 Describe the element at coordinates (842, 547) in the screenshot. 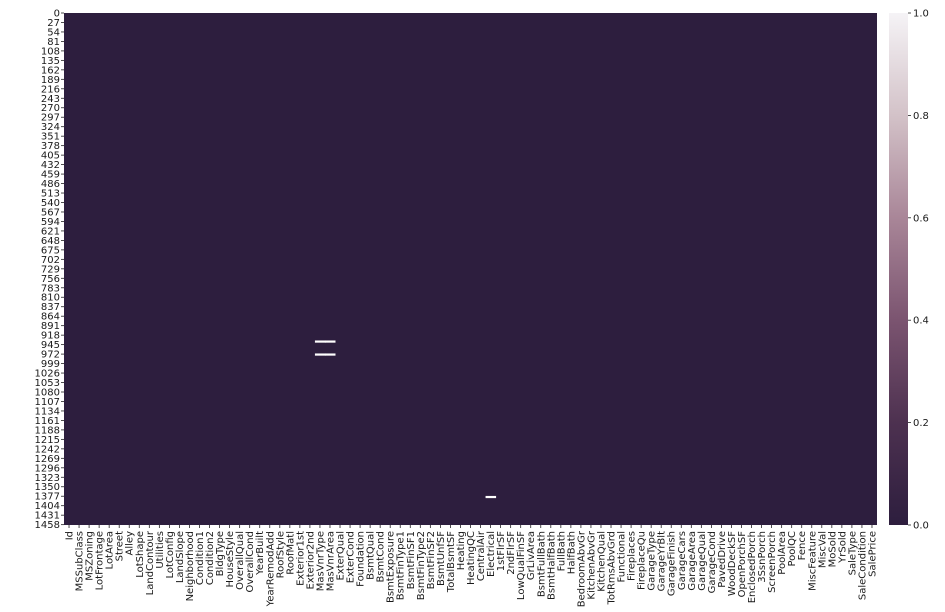

I see `x-tick-label: YrSold` at that location.